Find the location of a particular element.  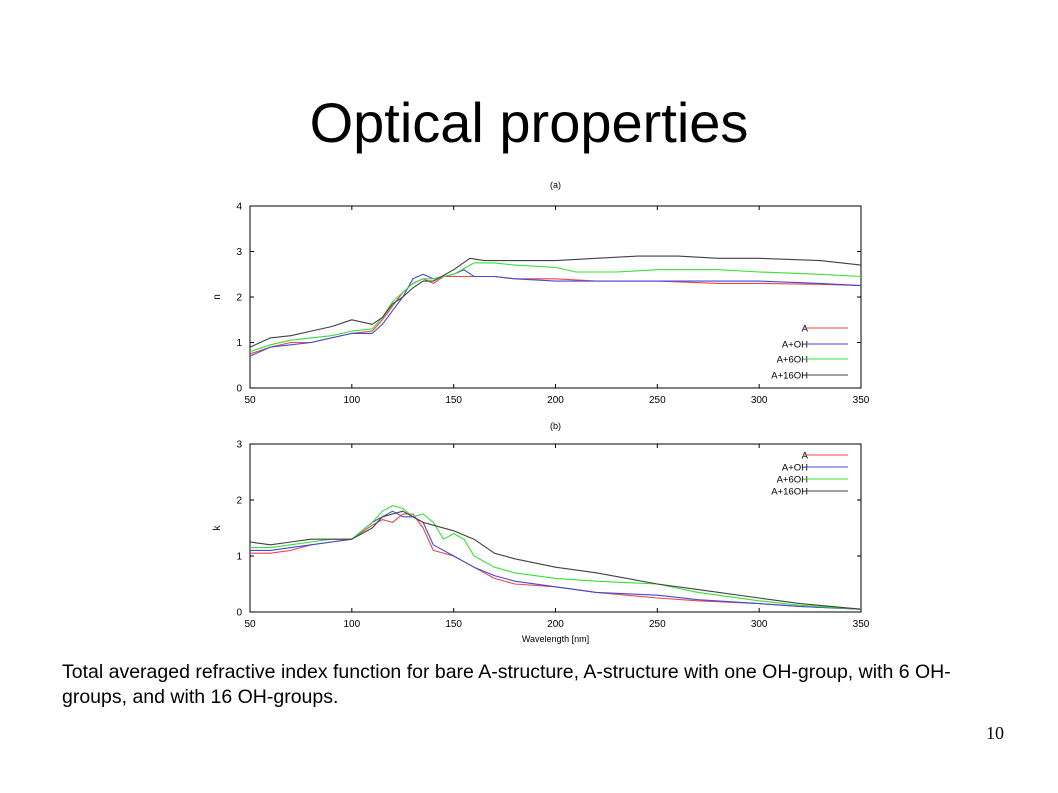

y-axis-label: n is located at coordinates (217, 297).